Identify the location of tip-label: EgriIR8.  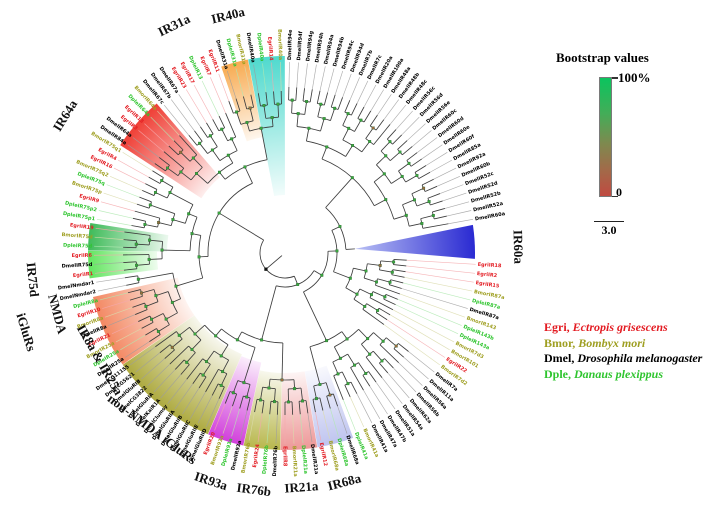
(285, 456).